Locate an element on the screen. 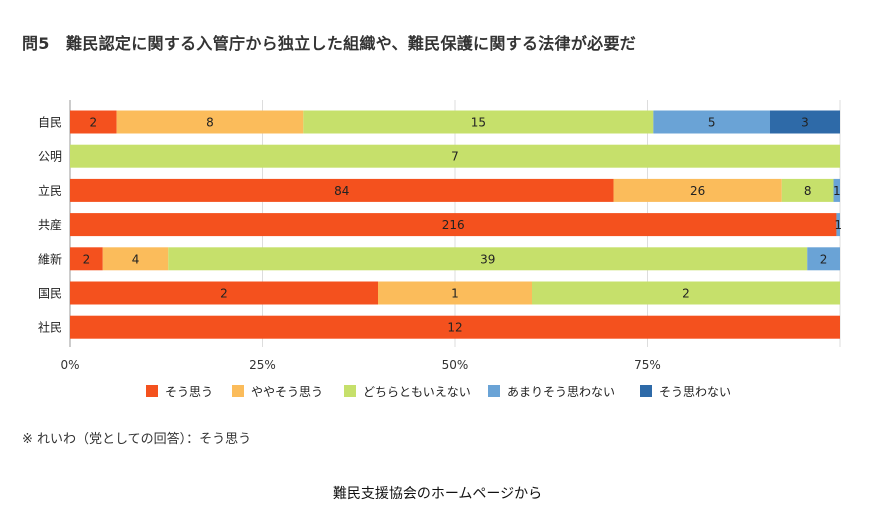 This screenshot has width=875, height=509. data-label: 15 is located at coordinates (478, 123).